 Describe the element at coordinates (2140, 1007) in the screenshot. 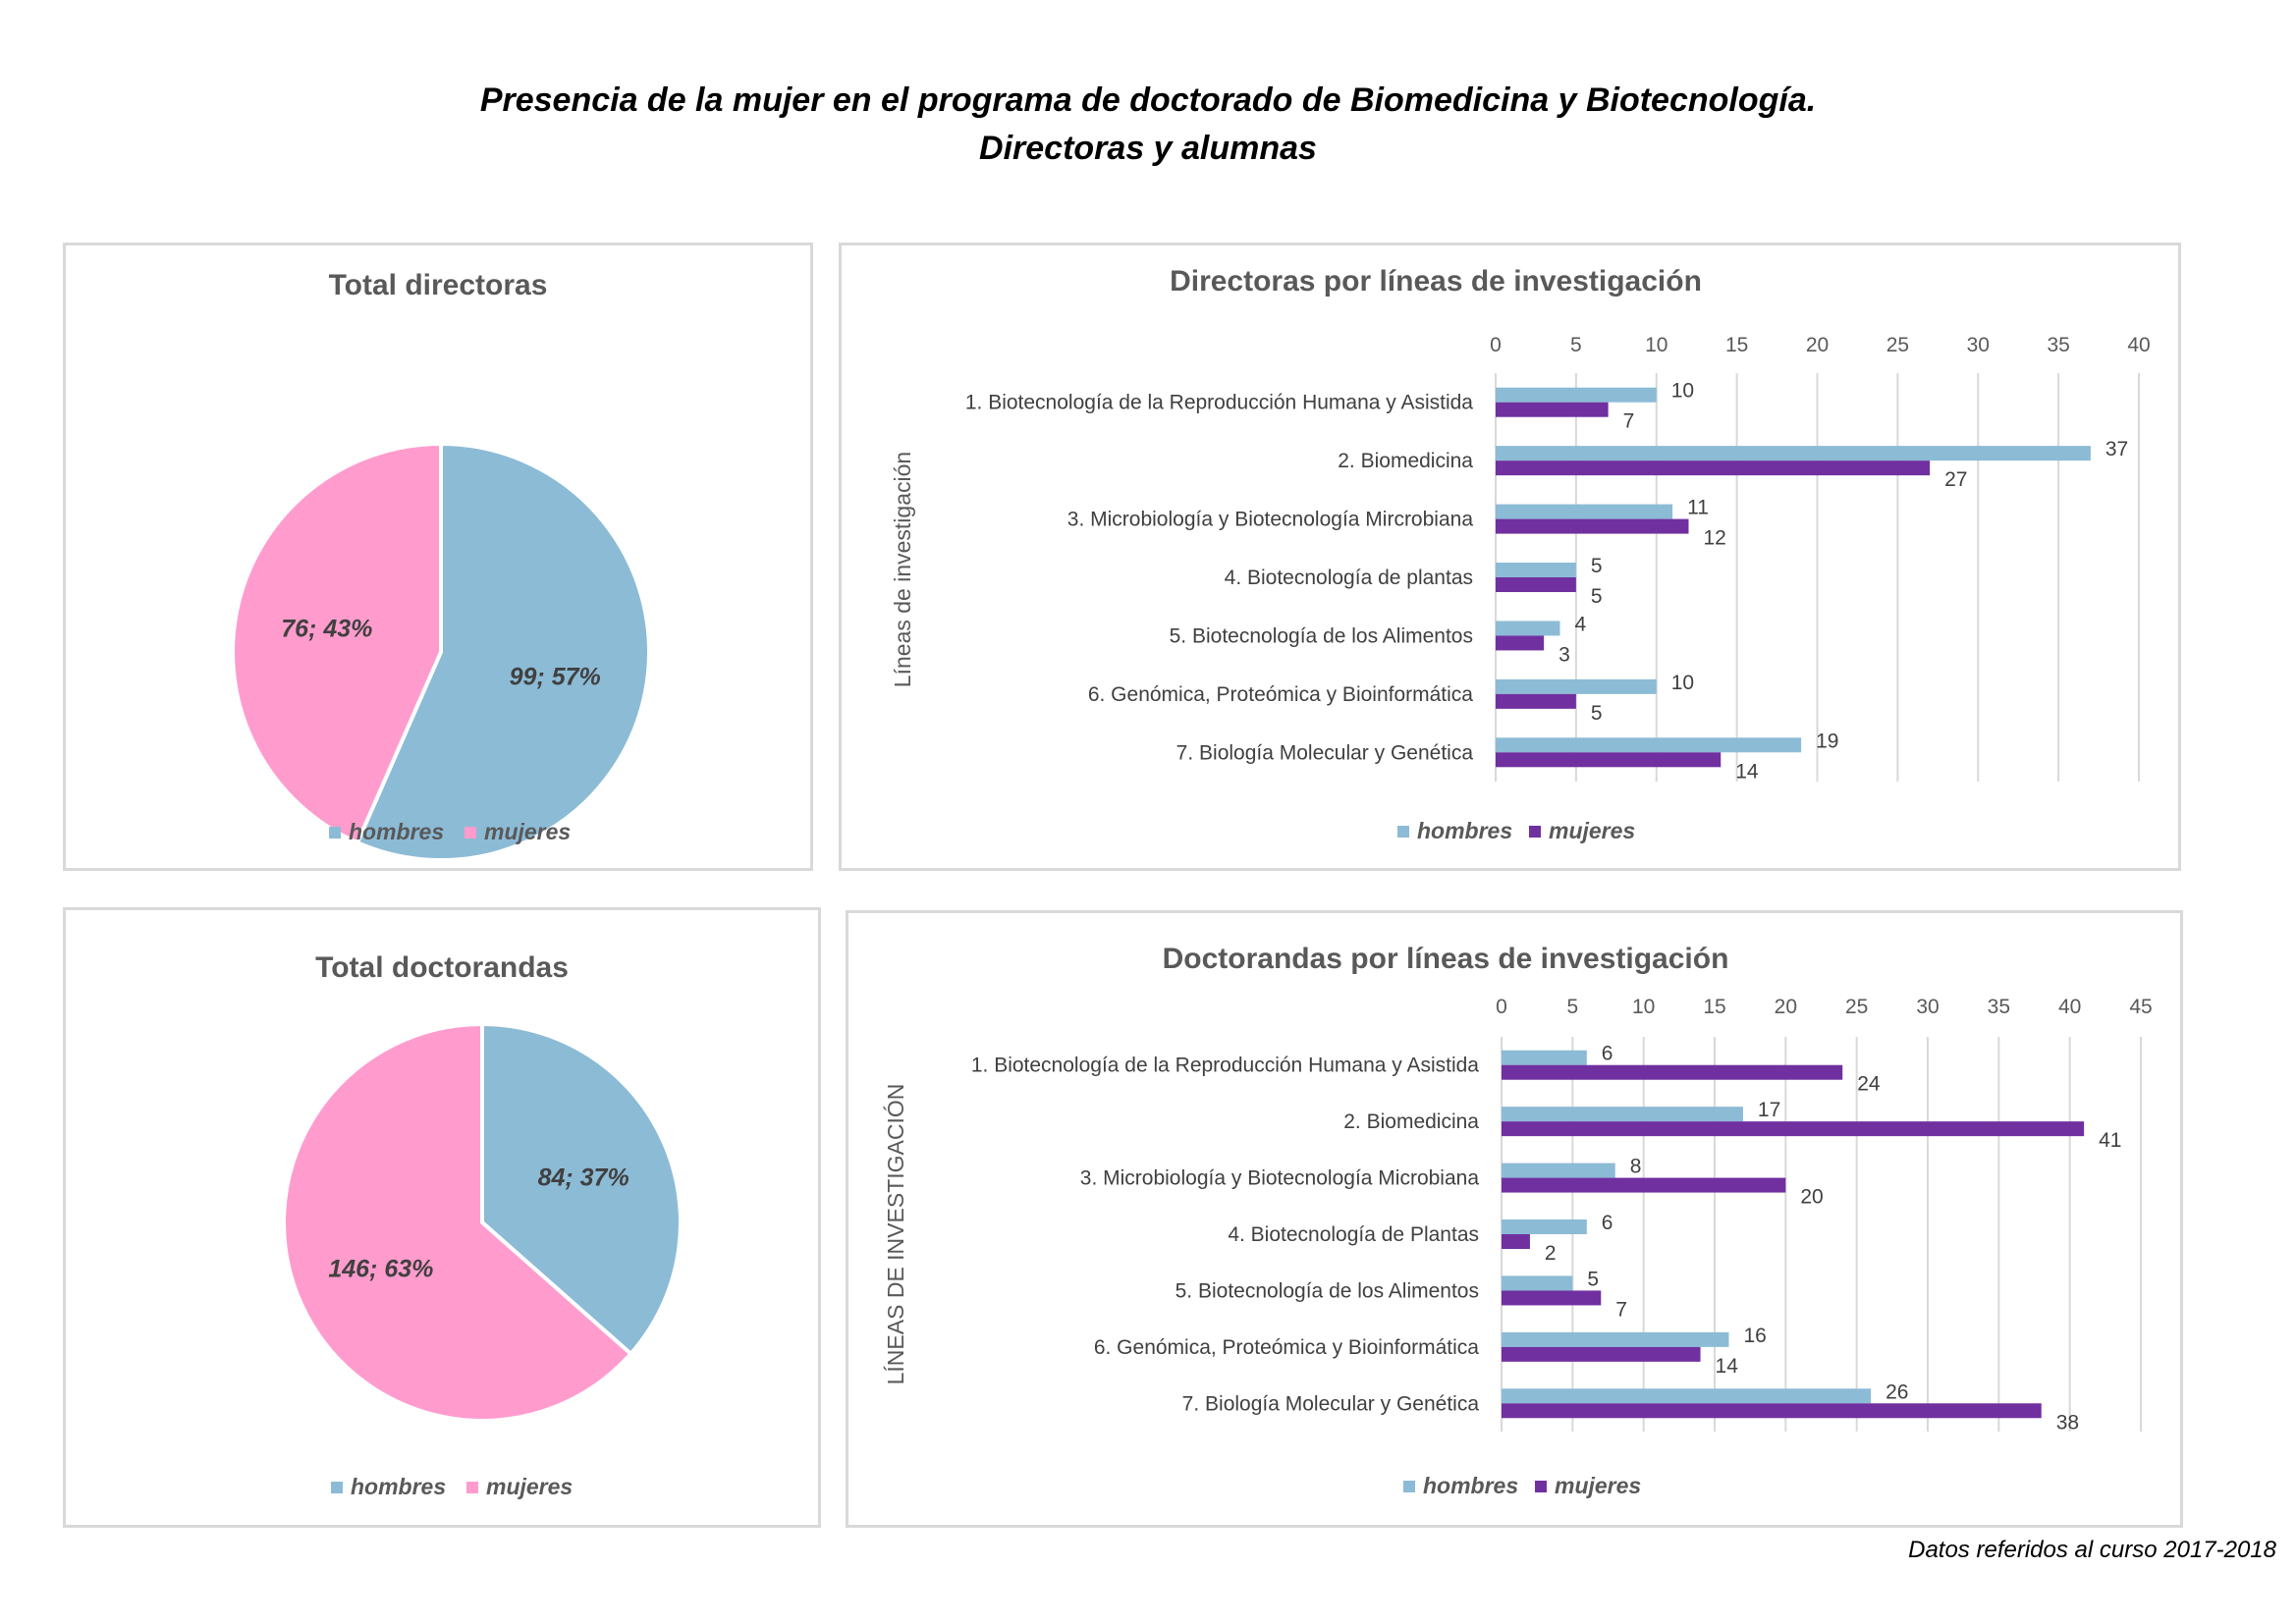

I see `x-tick-label: 45` at that location.